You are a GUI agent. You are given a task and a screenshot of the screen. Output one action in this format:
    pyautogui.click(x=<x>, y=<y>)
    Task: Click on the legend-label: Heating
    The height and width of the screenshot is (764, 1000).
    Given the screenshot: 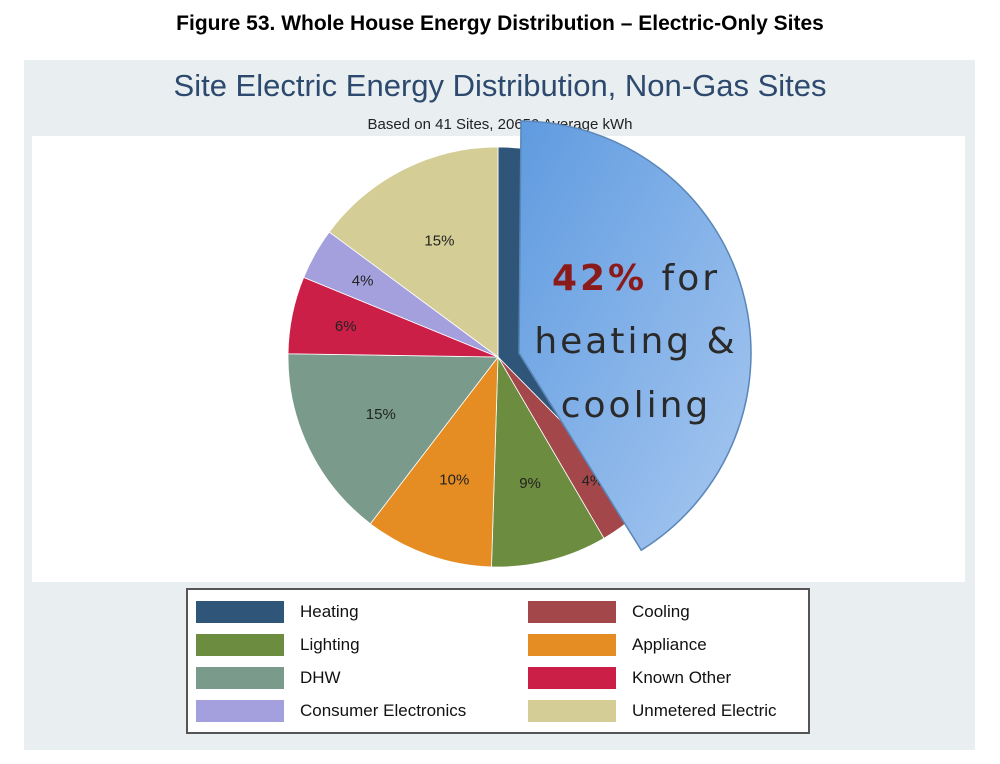 What is the action you would take?
    pyautogui.click(x=329, y=611)
    